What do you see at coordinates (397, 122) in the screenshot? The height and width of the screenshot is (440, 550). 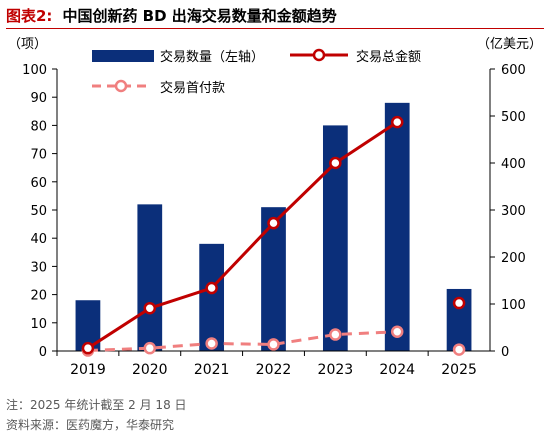 I see `total-point-2024` at bounding box center [397, 122].